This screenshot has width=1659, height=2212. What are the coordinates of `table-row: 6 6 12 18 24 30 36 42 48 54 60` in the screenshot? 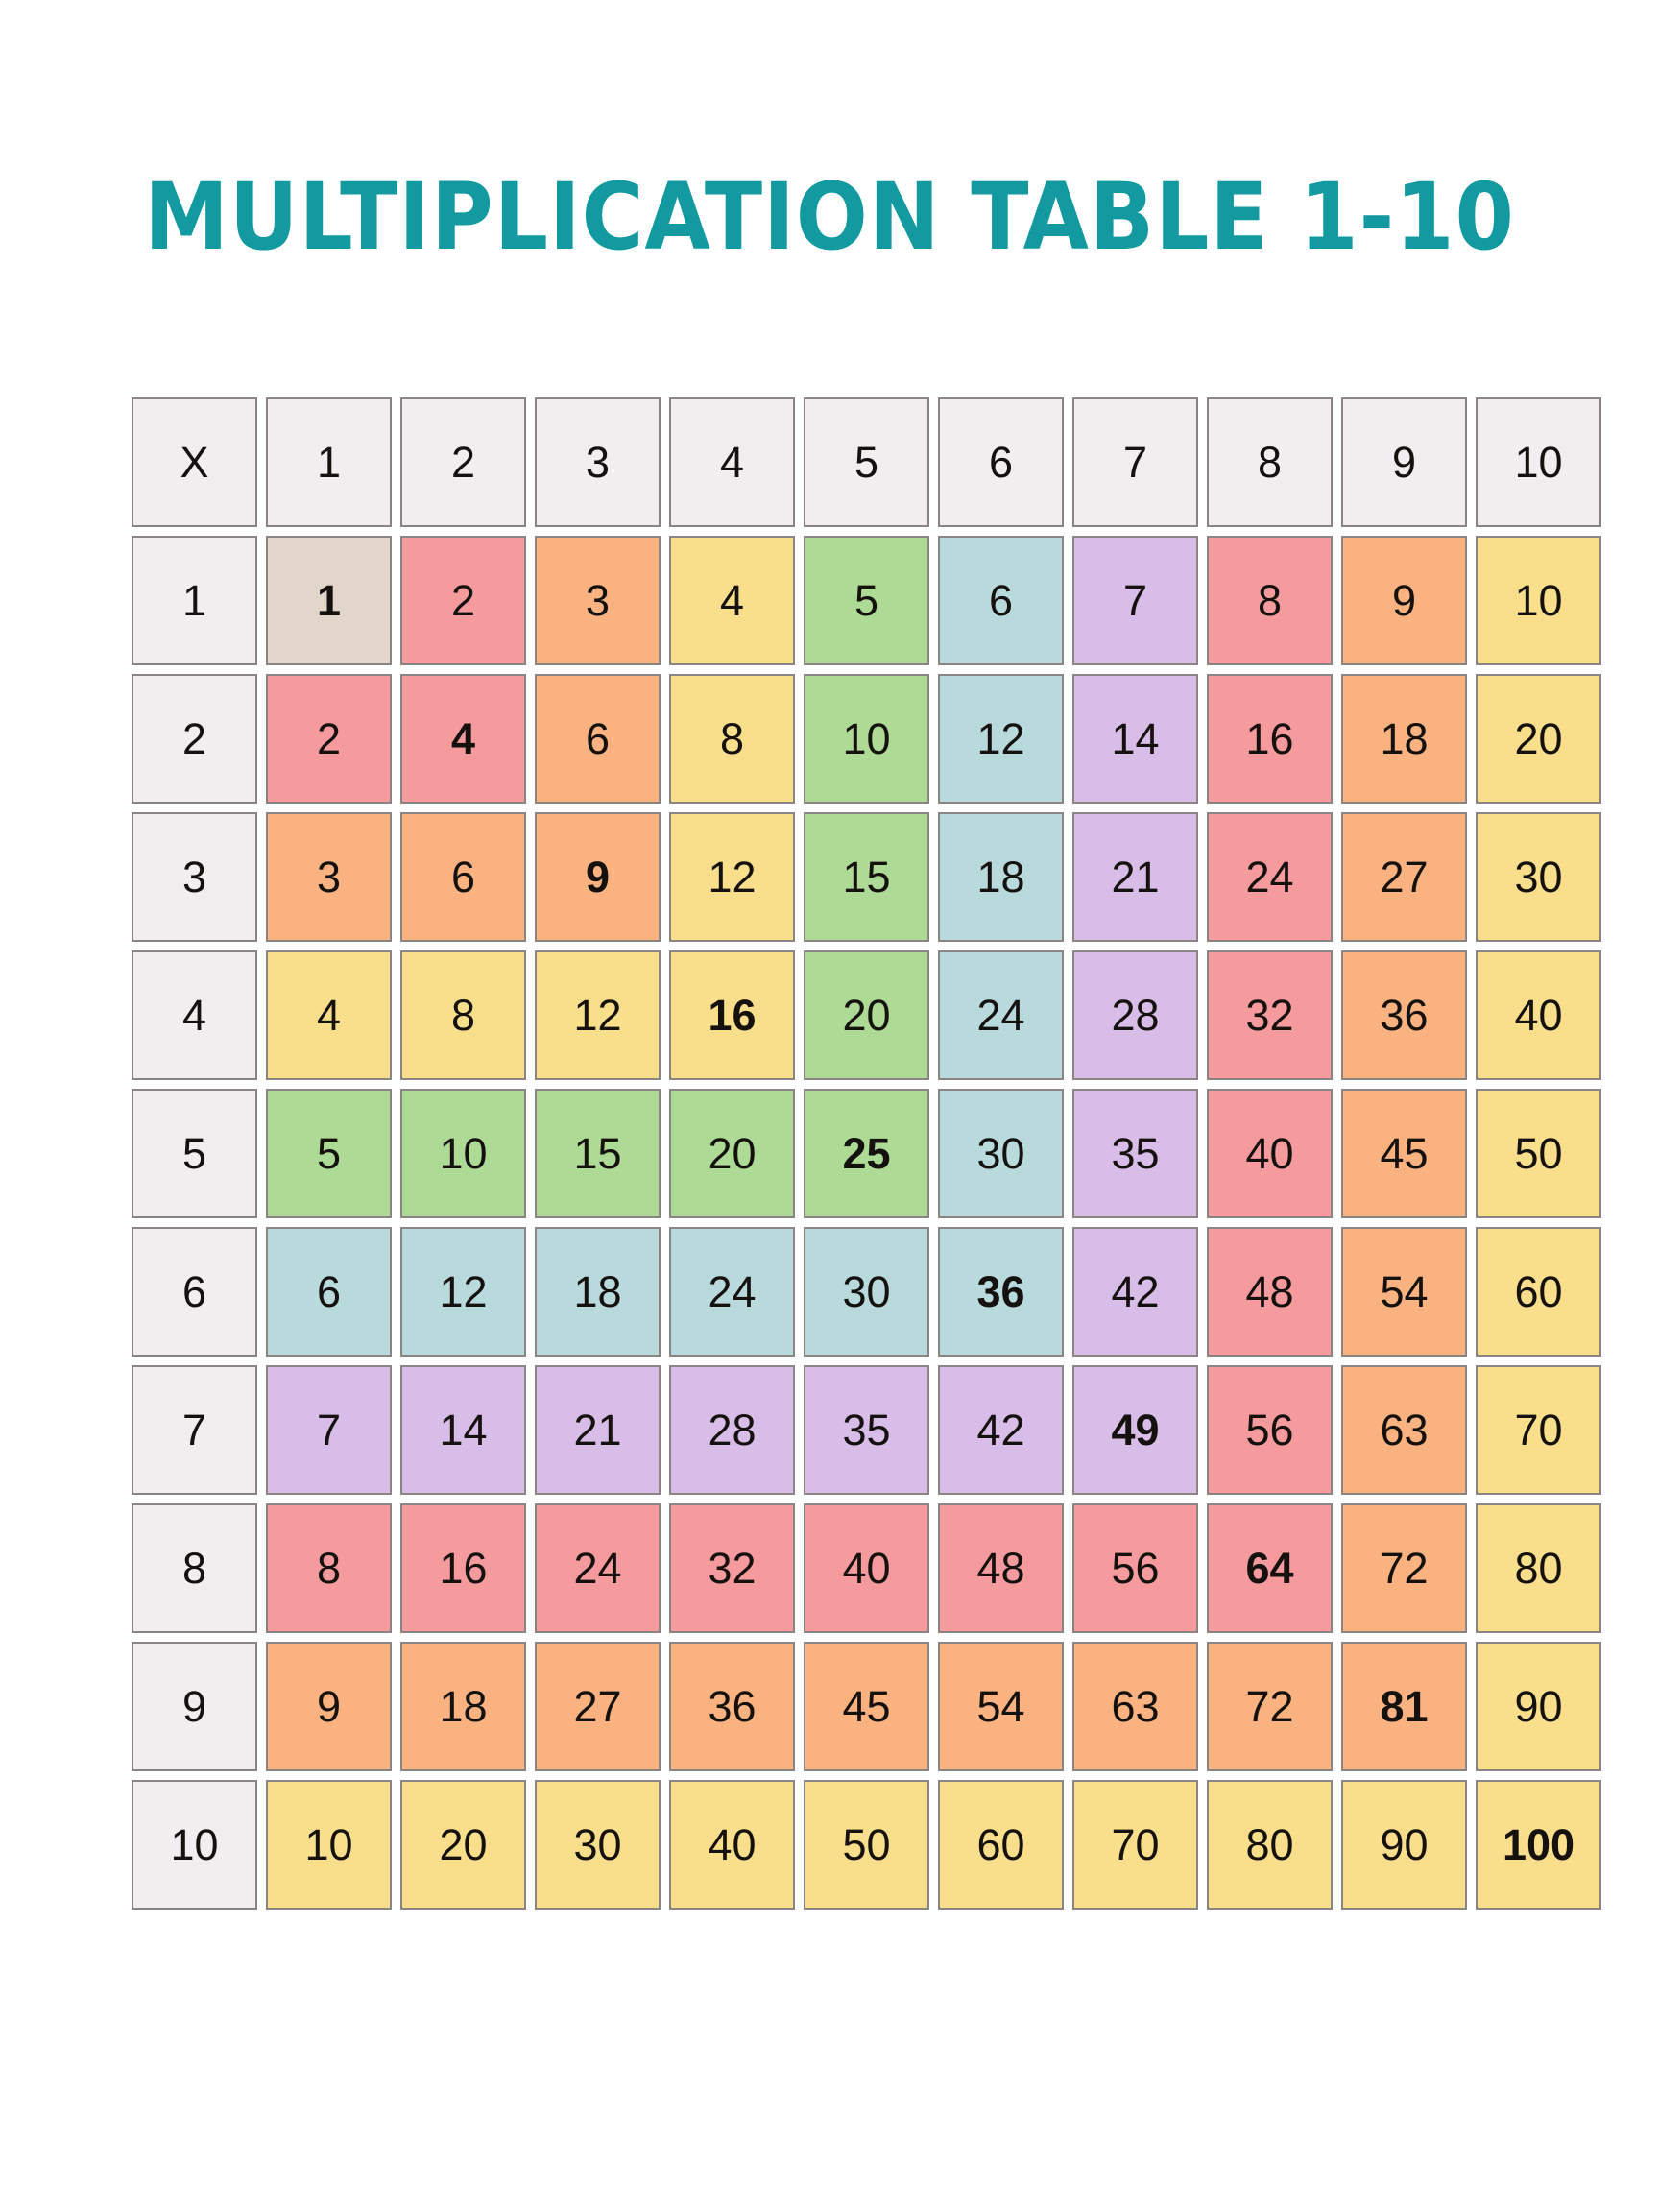 It's located at (866, 1292).